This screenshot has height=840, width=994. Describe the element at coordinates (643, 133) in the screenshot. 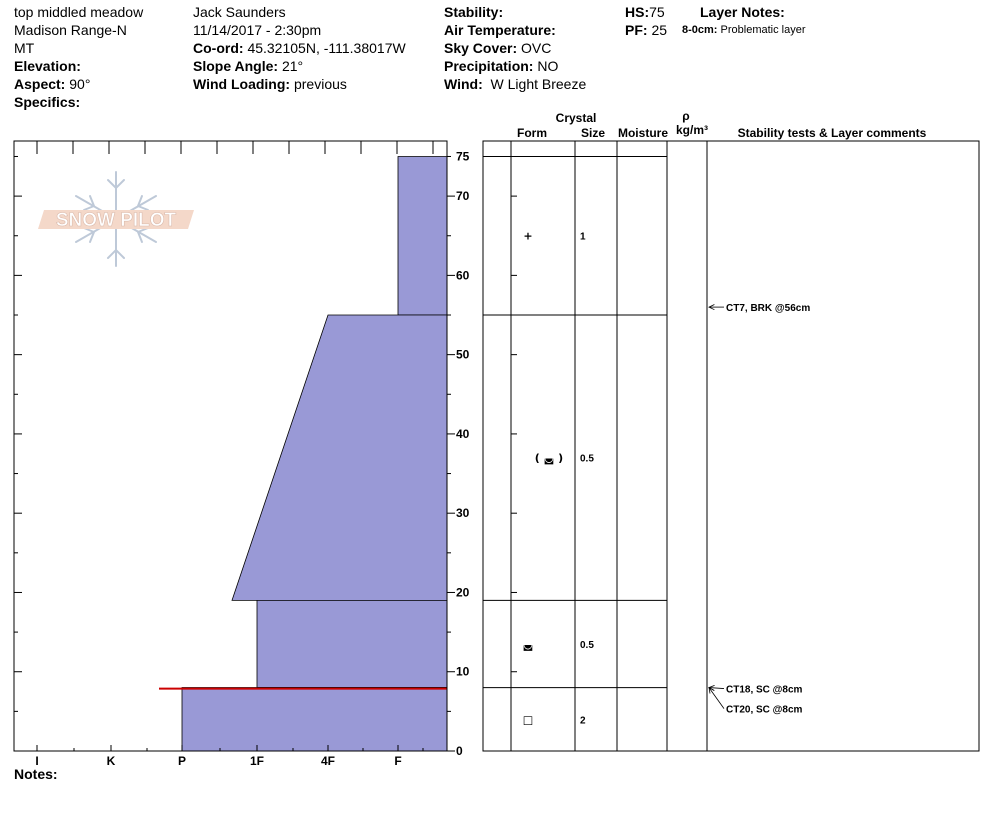

I see `moisture-header: Moisture` at that location.